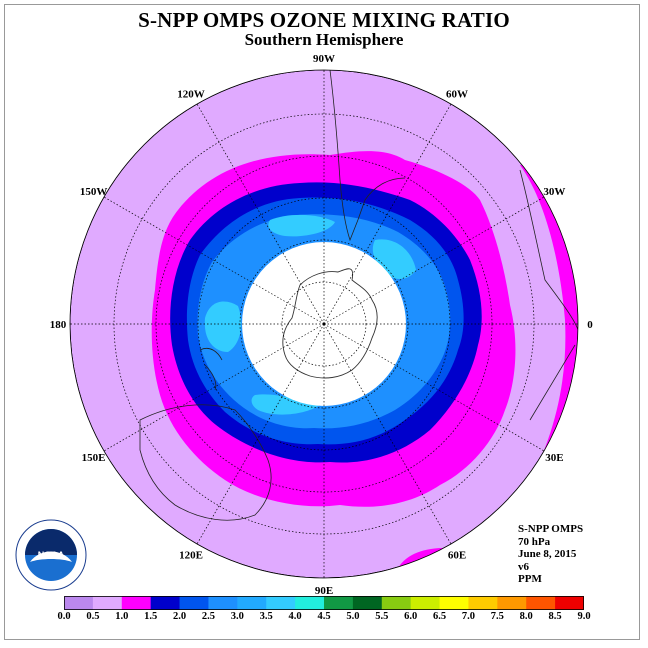 This screenshot has height=648, width=648. What do you see at coordinates (122, 616) in the screenshot?
I see `colorbar-tick-label: 1.0` at bounding box center [122, 616].